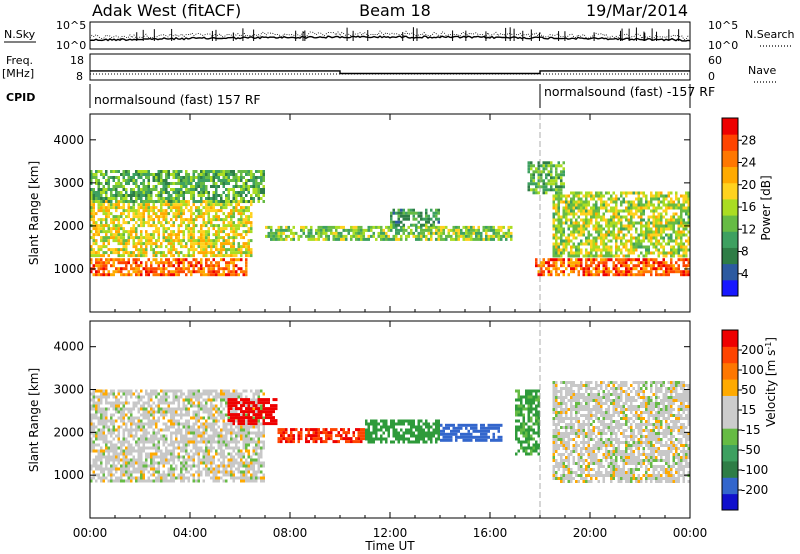  I want to click on nsky-trace, so click(390, 38).